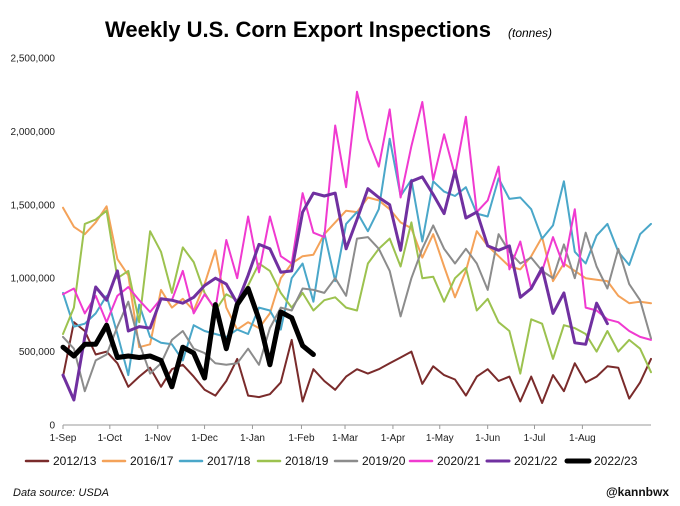 This screenshot has width=680, height=506. I want to click on y-tick-label: 500,000, so click(37, 352).